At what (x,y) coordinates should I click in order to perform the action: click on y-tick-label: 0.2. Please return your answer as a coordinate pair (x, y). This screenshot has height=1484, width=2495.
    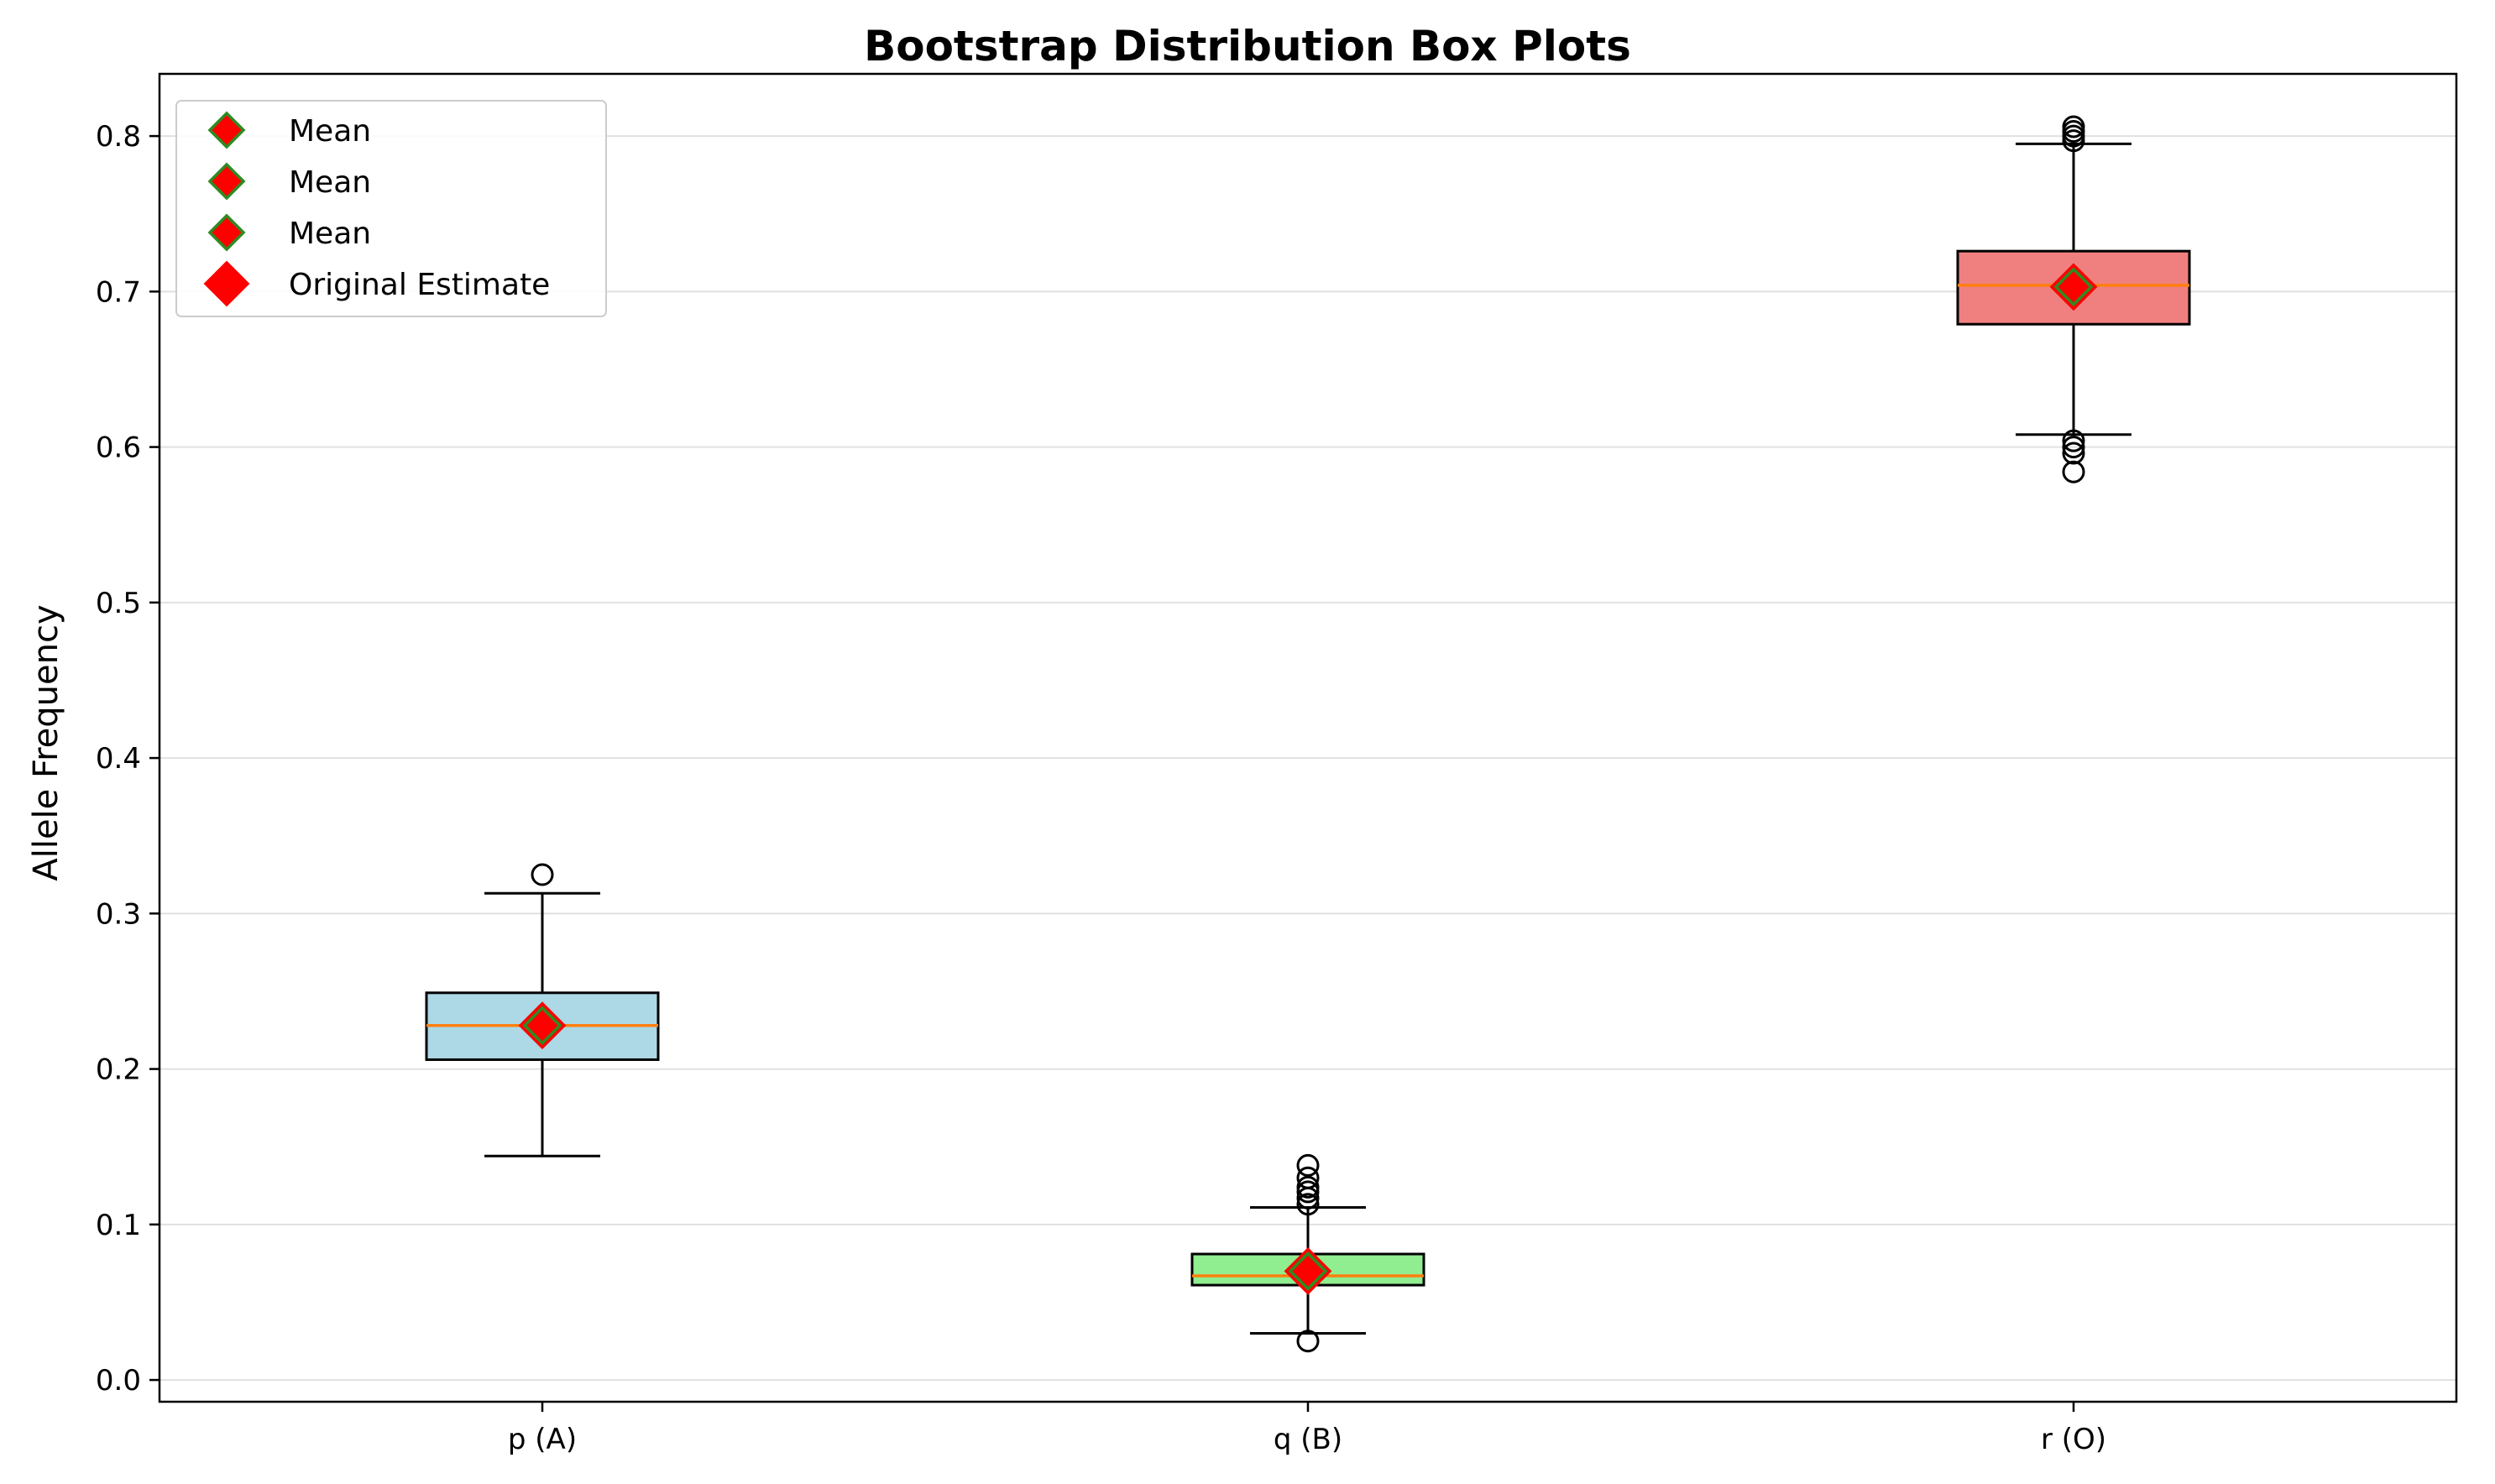
    Looking at the image, I should click on (118, 1070).